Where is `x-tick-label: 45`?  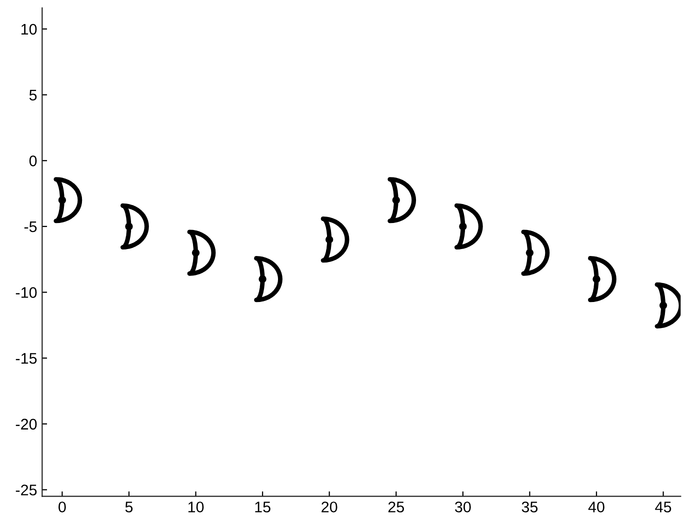 x-tick-label: 45 is located at coordinates (663, 507).